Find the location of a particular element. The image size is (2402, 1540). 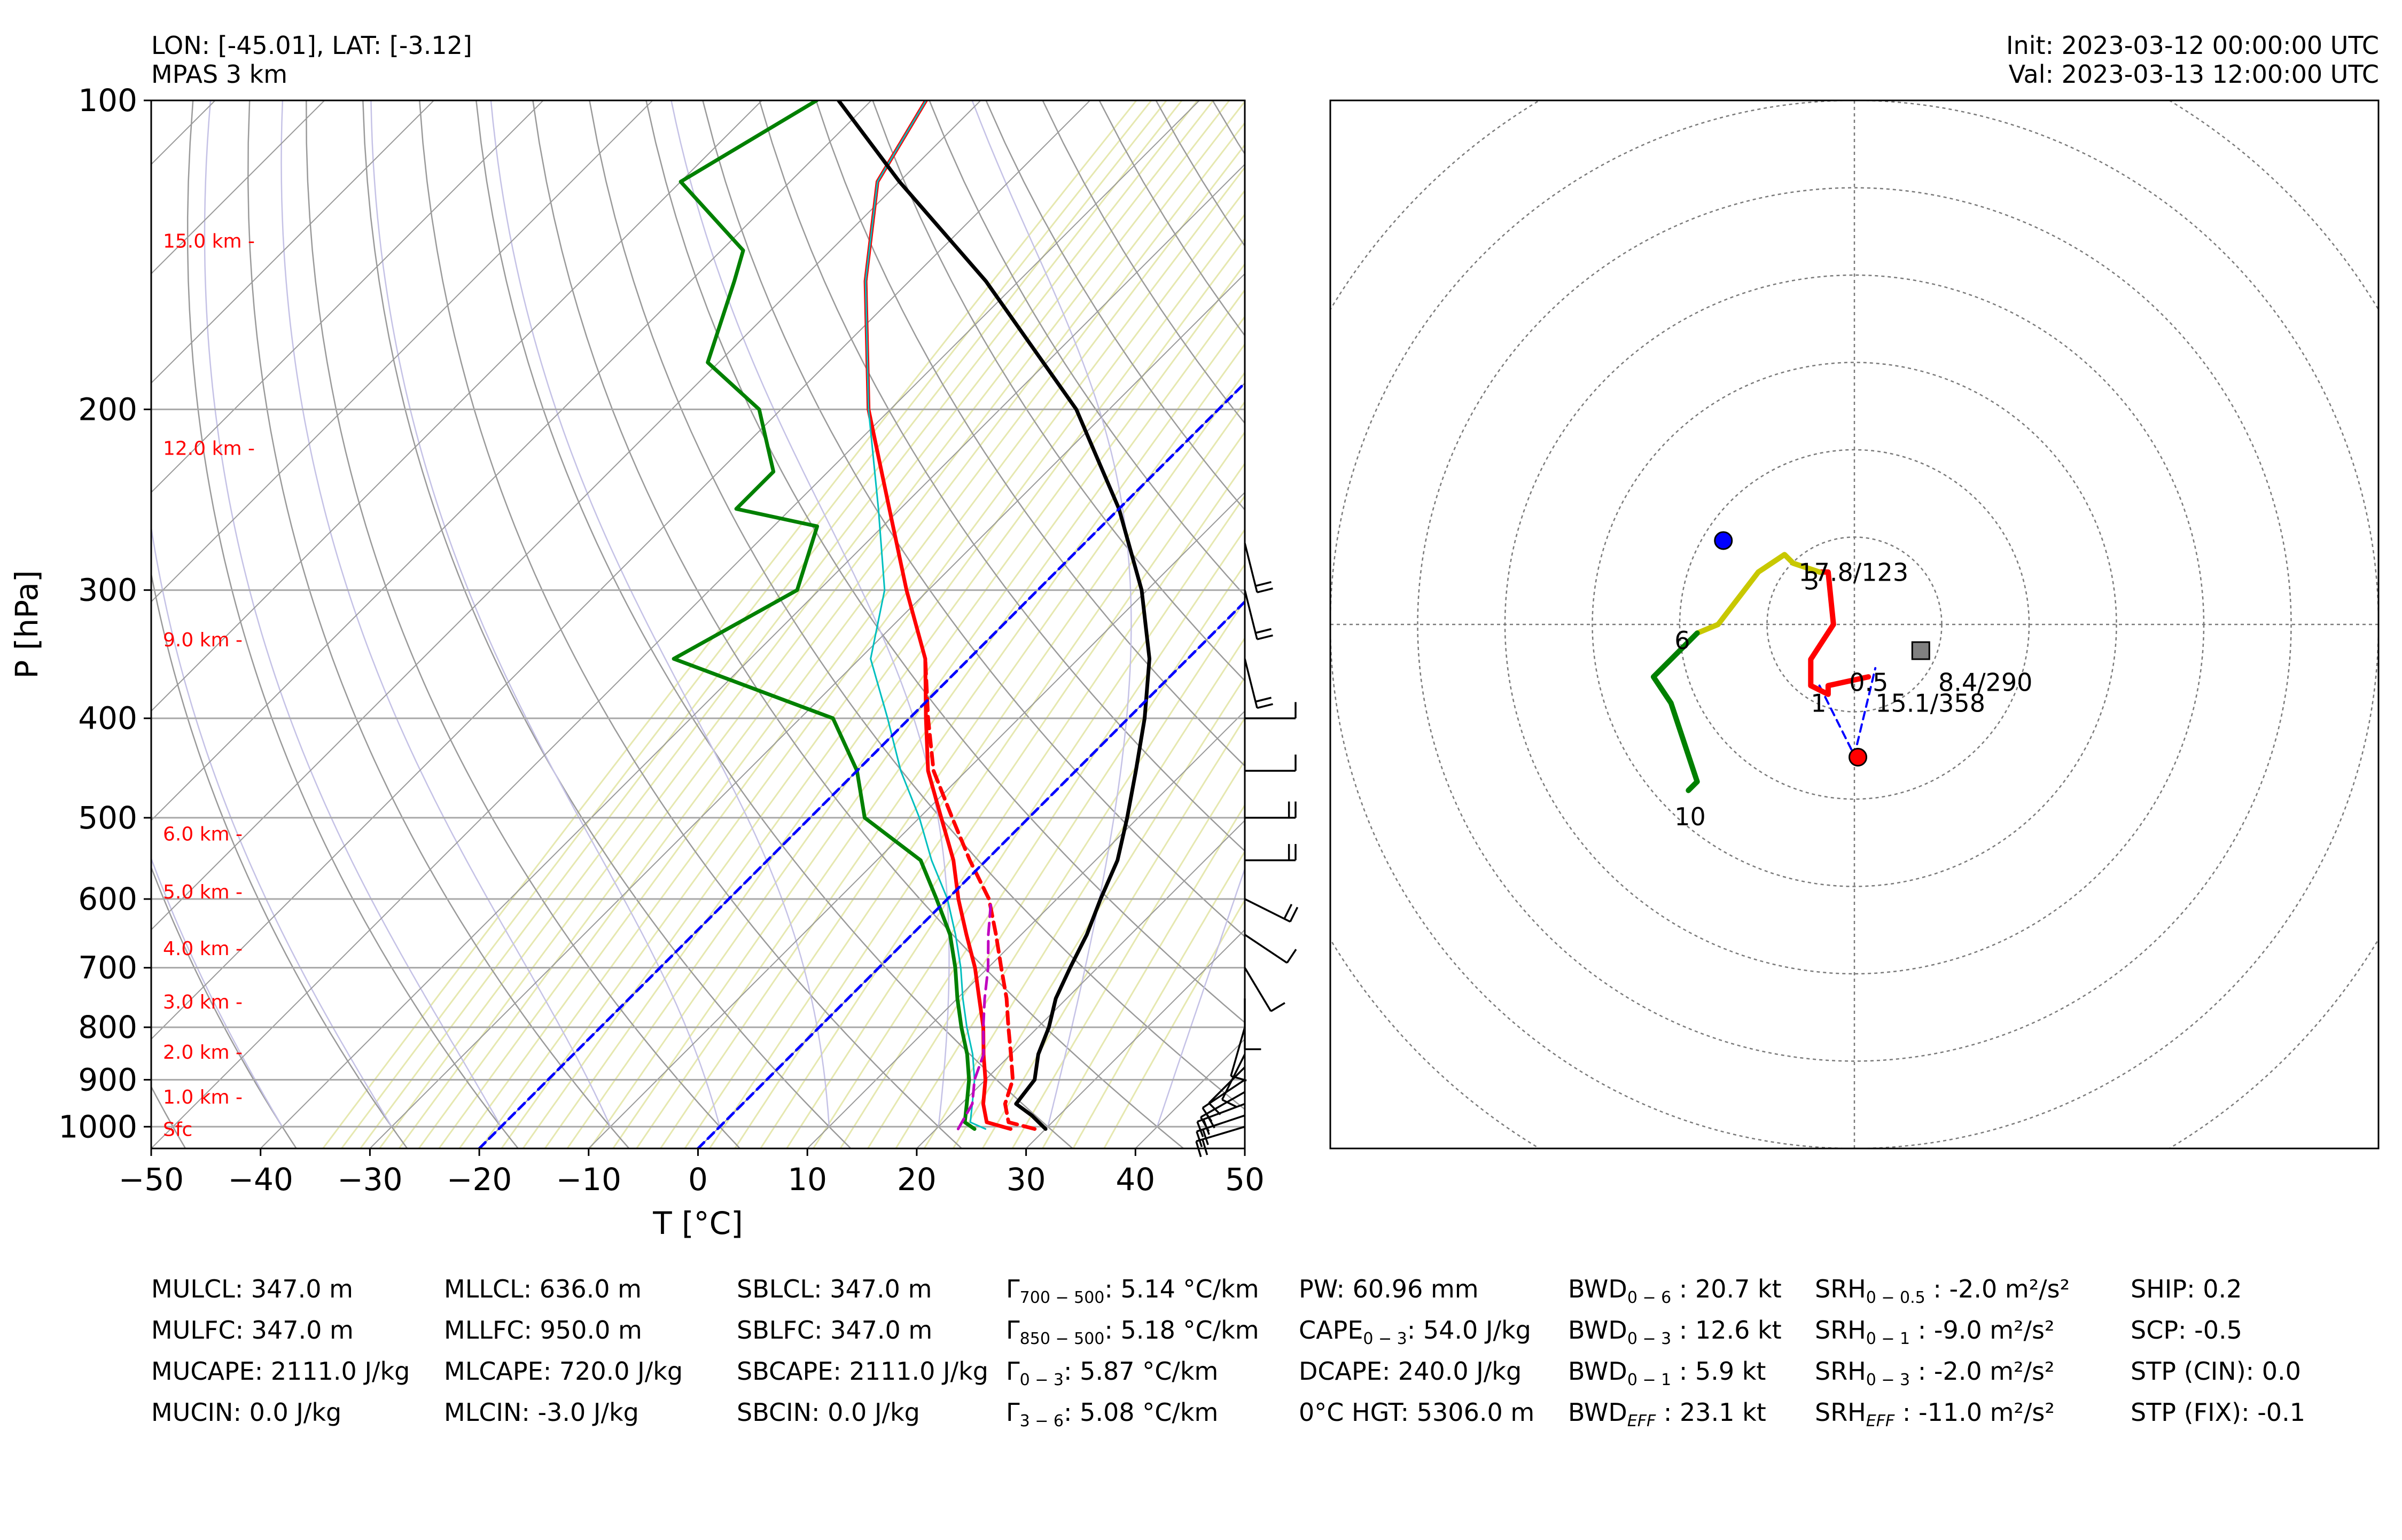

height-label: 6.0 km - is located at coordinates (203, 834).